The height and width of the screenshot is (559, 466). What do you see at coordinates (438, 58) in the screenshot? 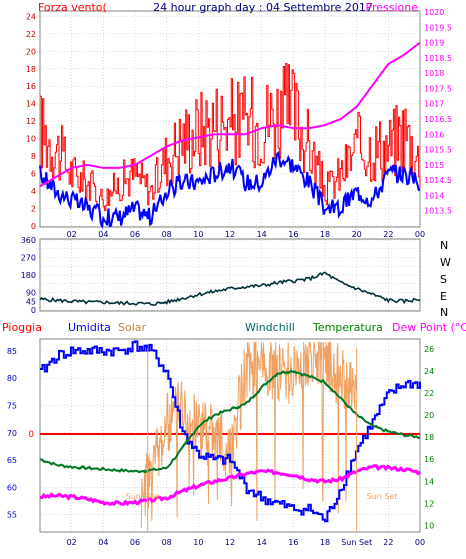
I see `top-right-tick-10: 1018.5` at bounding box center [438, 58].